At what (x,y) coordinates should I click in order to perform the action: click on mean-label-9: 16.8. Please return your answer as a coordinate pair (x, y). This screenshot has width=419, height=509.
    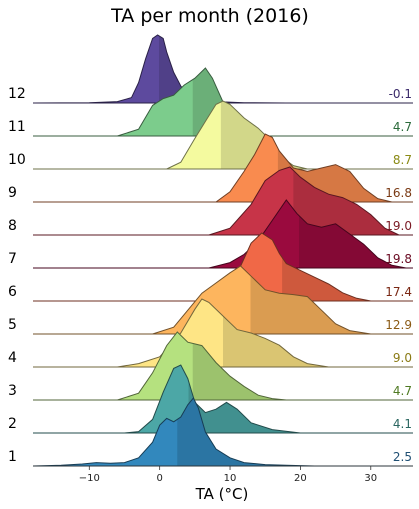
    Looking at the image, I should click on (398, 193).